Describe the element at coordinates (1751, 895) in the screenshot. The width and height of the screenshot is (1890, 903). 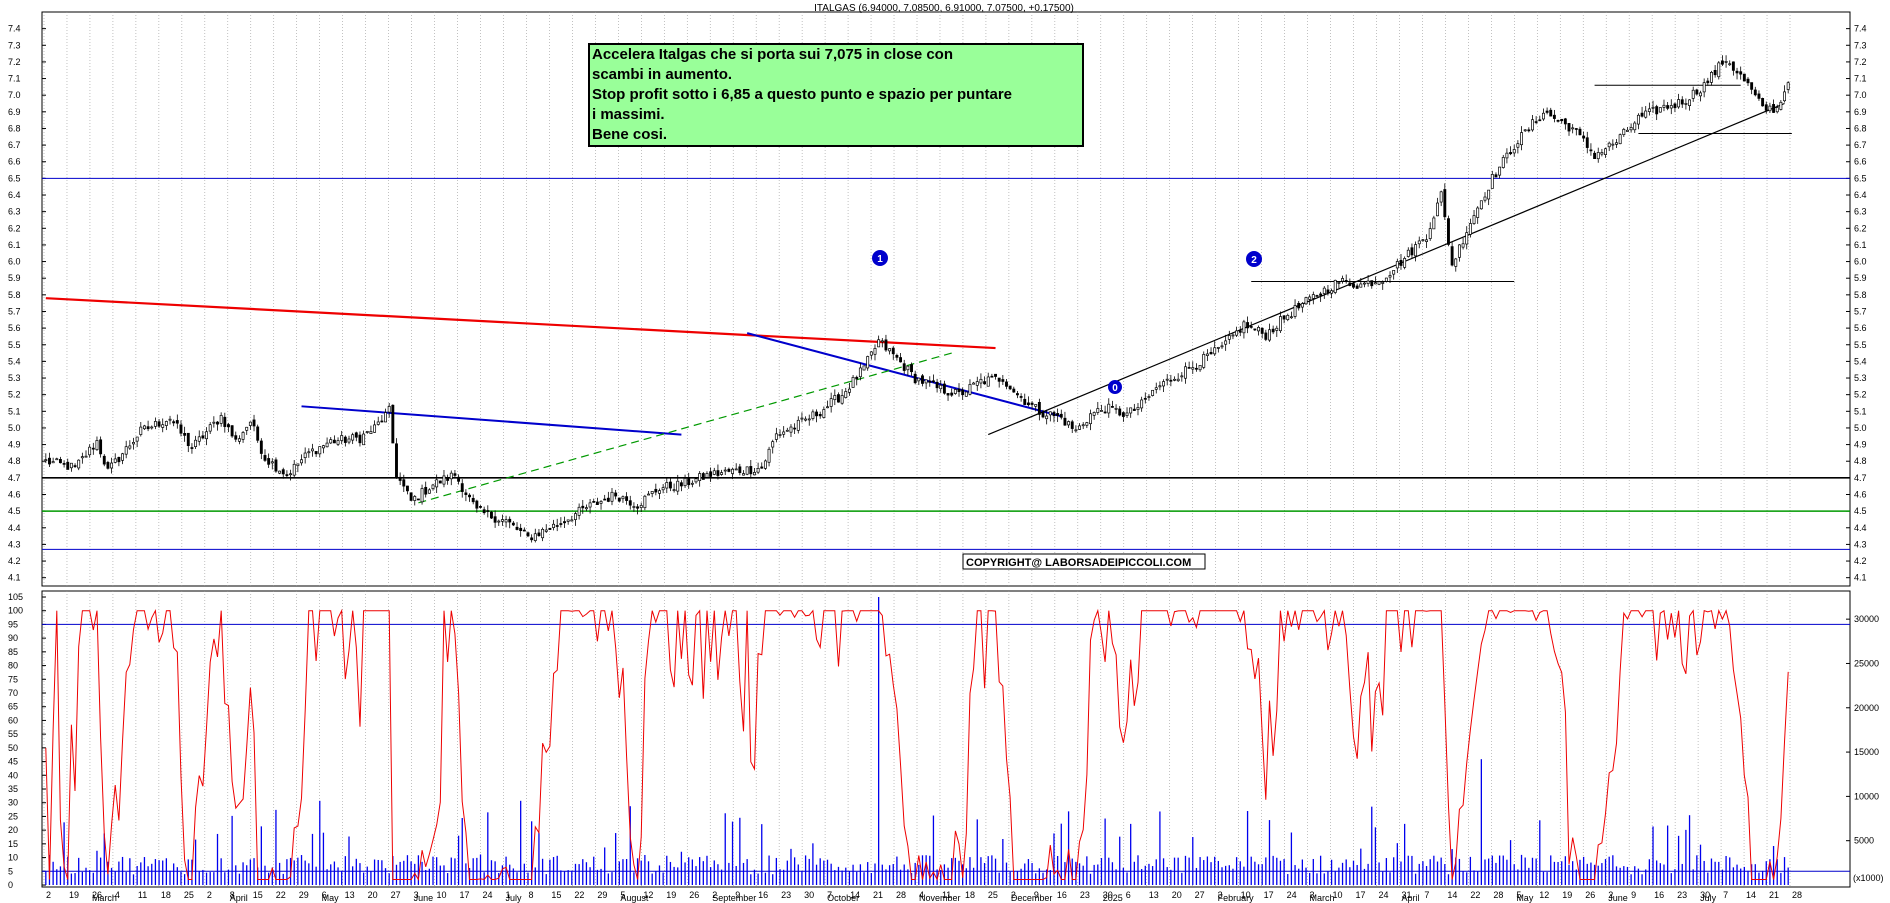
I see `x-day-label: 14` at that location.